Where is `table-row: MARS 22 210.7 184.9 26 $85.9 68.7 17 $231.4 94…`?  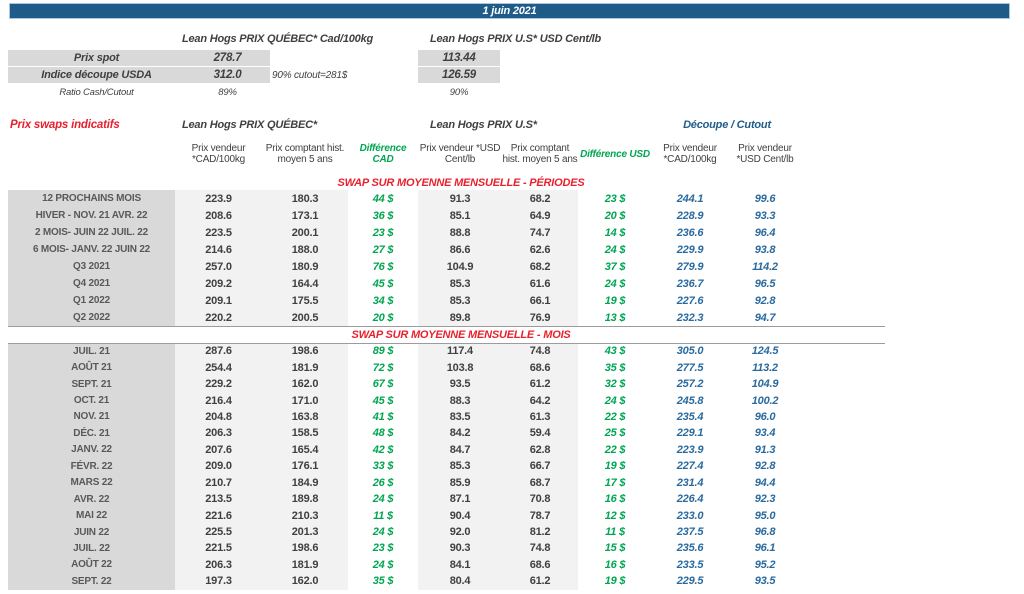 table-row: MARS 22 210.7 184.9 26 $85.9 68.7 17 $231.4 94… is located at coordinates (405, 482).